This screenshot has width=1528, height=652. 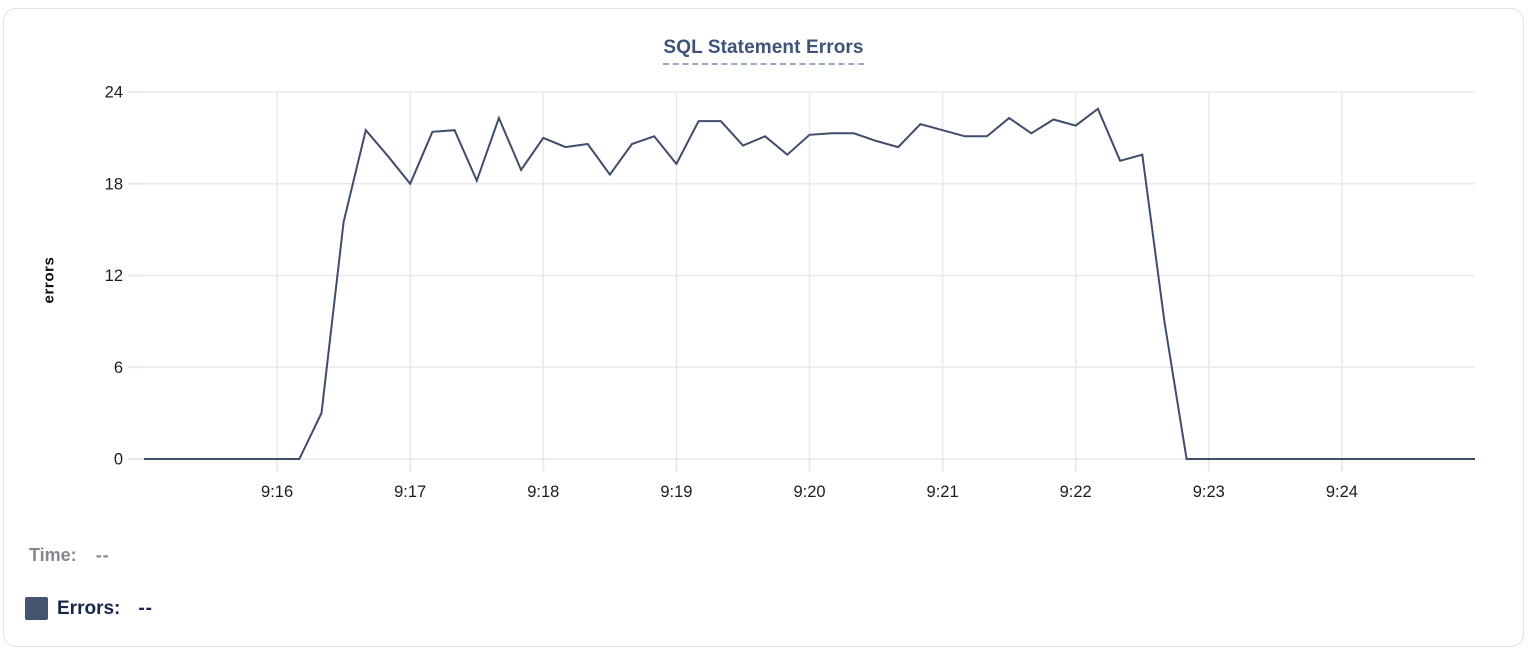 I want to click on y-tick-label: 12, so click(x=114, y=276).